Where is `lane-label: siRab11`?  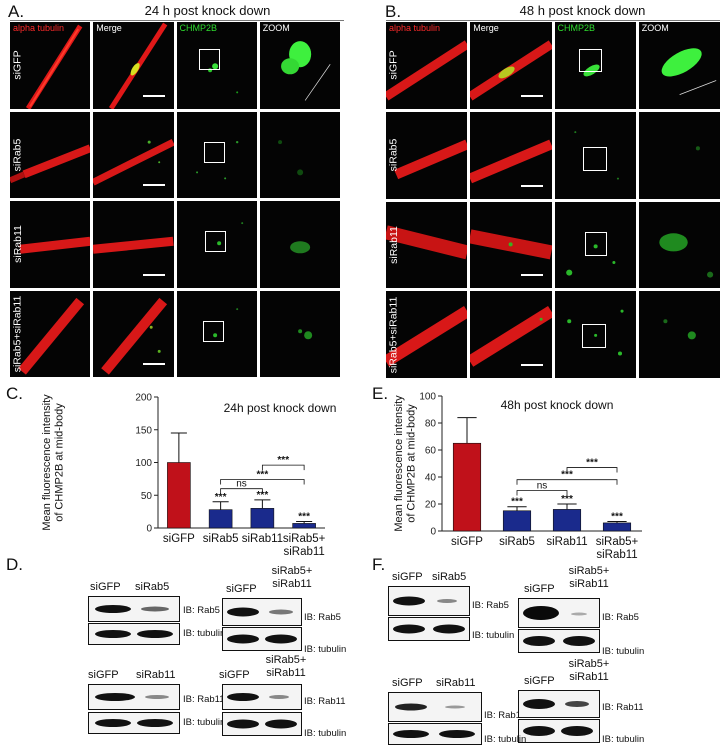 lane-label: siRab11 is located at coordinates (456, 683).